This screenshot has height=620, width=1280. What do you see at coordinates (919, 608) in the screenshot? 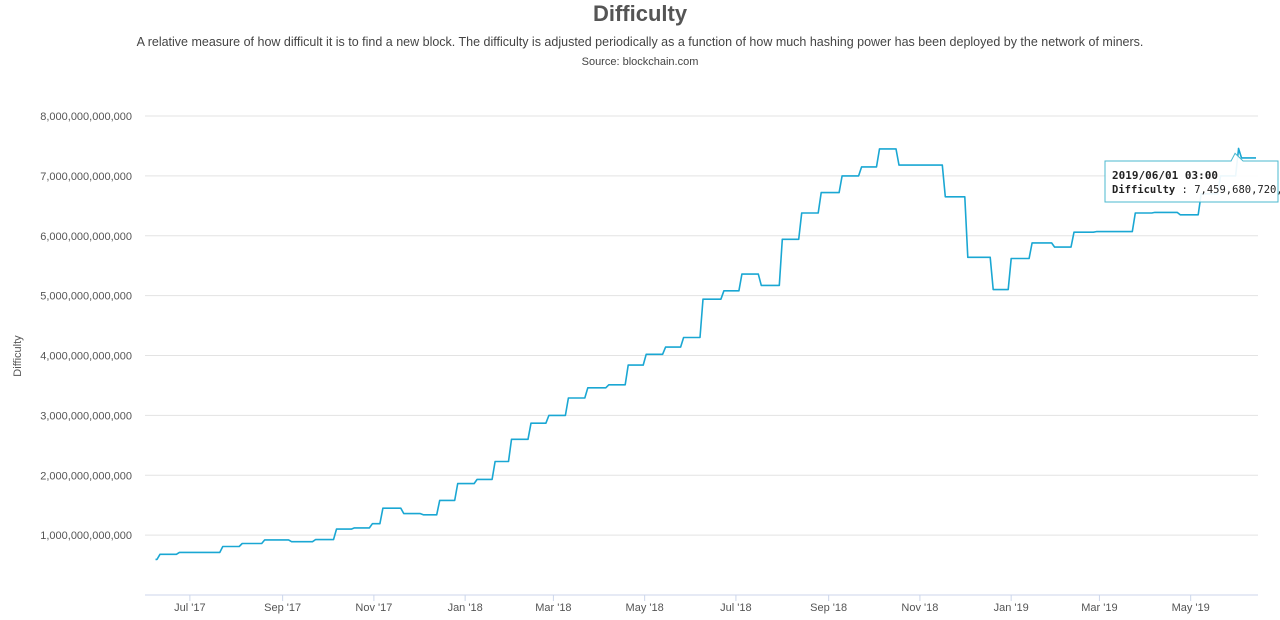
I see `x-tick-label: Nov '18` at bounding box center [919, 608].